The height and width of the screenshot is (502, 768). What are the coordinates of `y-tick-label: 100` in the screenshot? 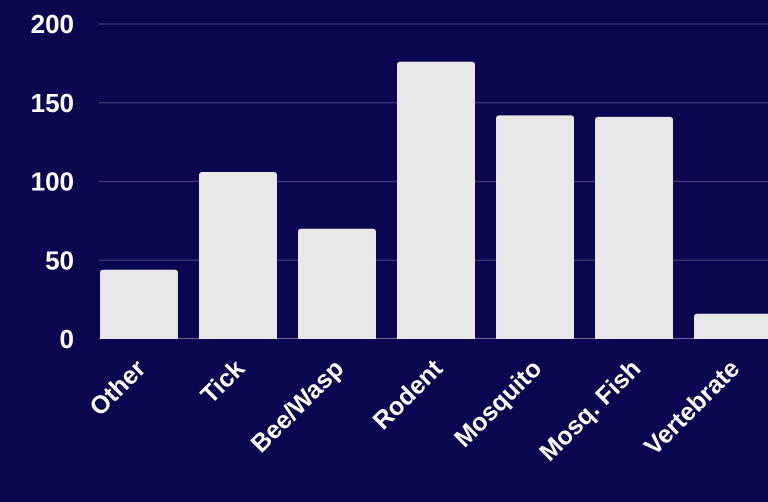 It's located at (52, 182).